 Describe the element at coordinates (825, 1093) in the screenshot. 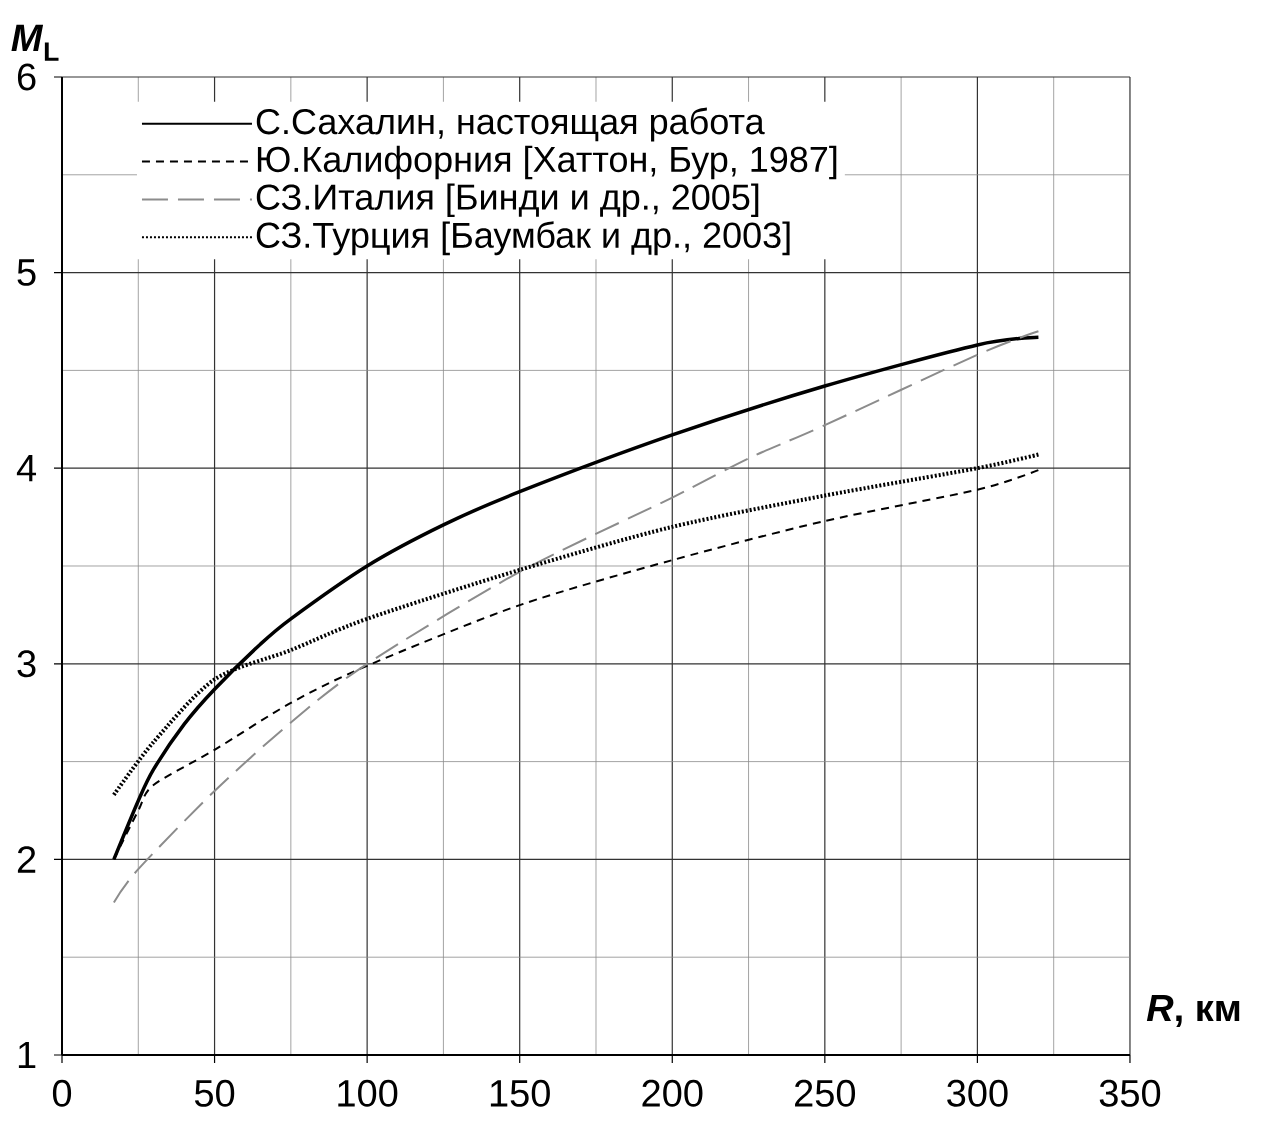

I see `x-tick-label: 250` at that location.